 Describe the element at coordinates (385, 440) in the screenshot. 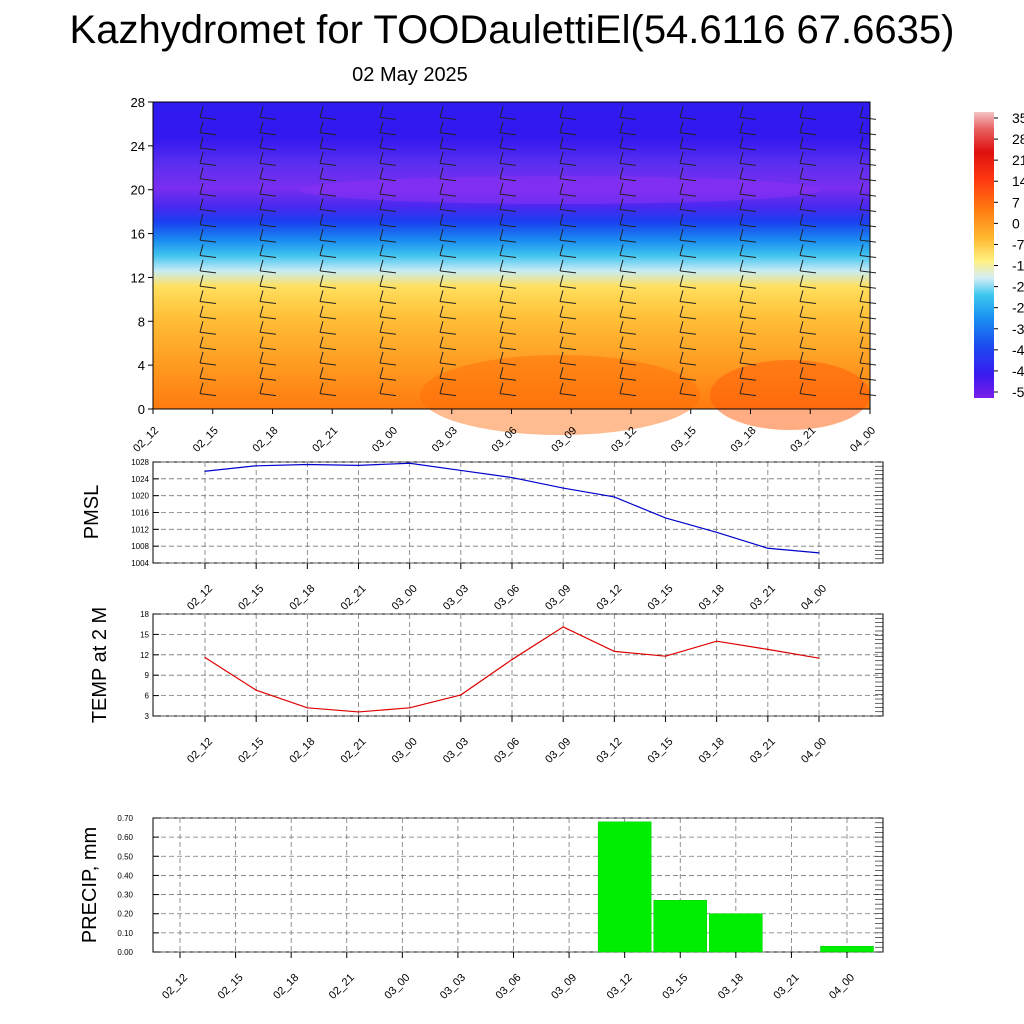

I see `heatmap-x-tick-label: 03_00` at that location.